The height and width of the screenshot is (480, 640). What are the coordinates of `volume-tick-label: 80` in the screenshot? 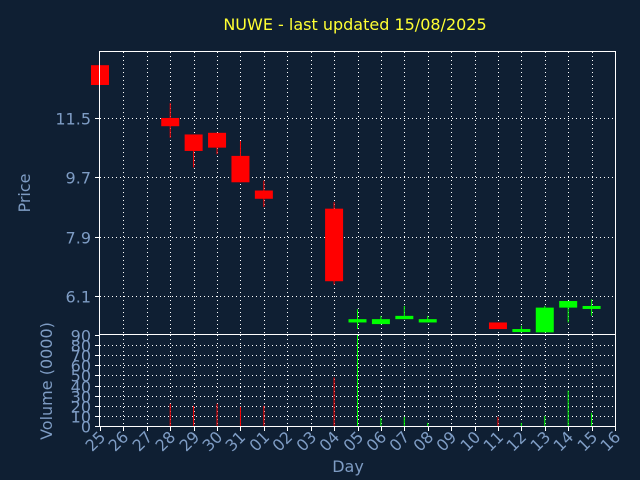 It's located at (81, 346).